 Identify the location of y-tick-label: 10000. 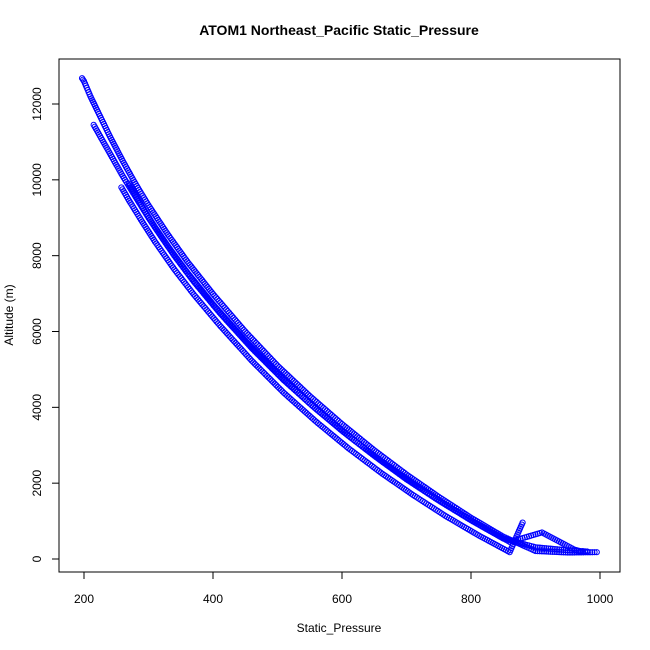
(37, 180).